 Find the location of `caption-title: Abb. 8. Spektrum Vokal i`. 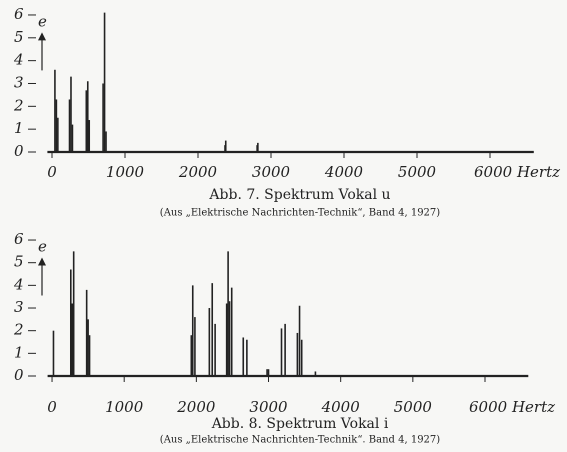

caption-title: Abb. 8. Spektrum Vokal i is located at coordinates (300, 424).